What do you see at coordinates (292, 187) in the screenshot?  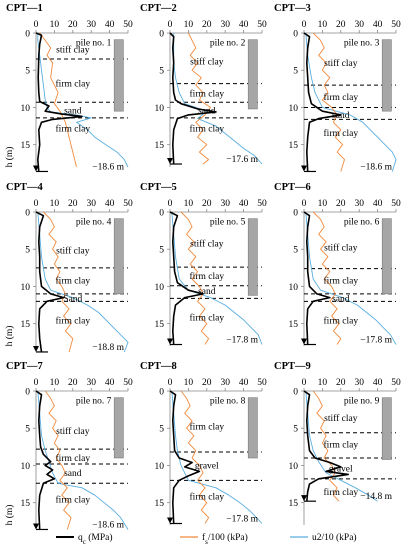 I see `panel-title: CPT—6` at bounding box center [292, 187].